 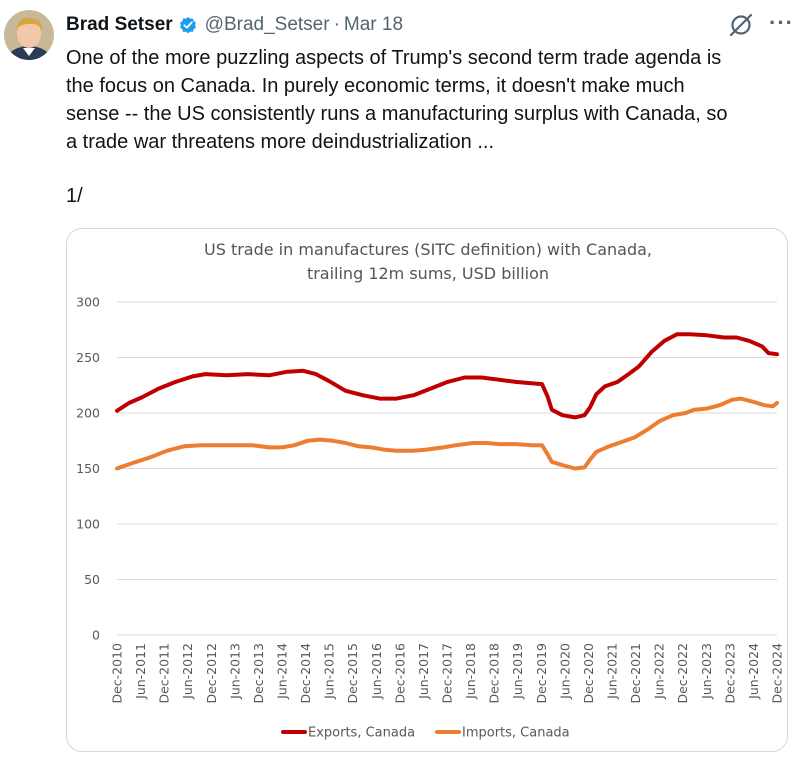 What do you see at coordinates (588, 673) in the screenshot?
I see `x-tick-label: Dec-2020` at bounding box center [588, 673].